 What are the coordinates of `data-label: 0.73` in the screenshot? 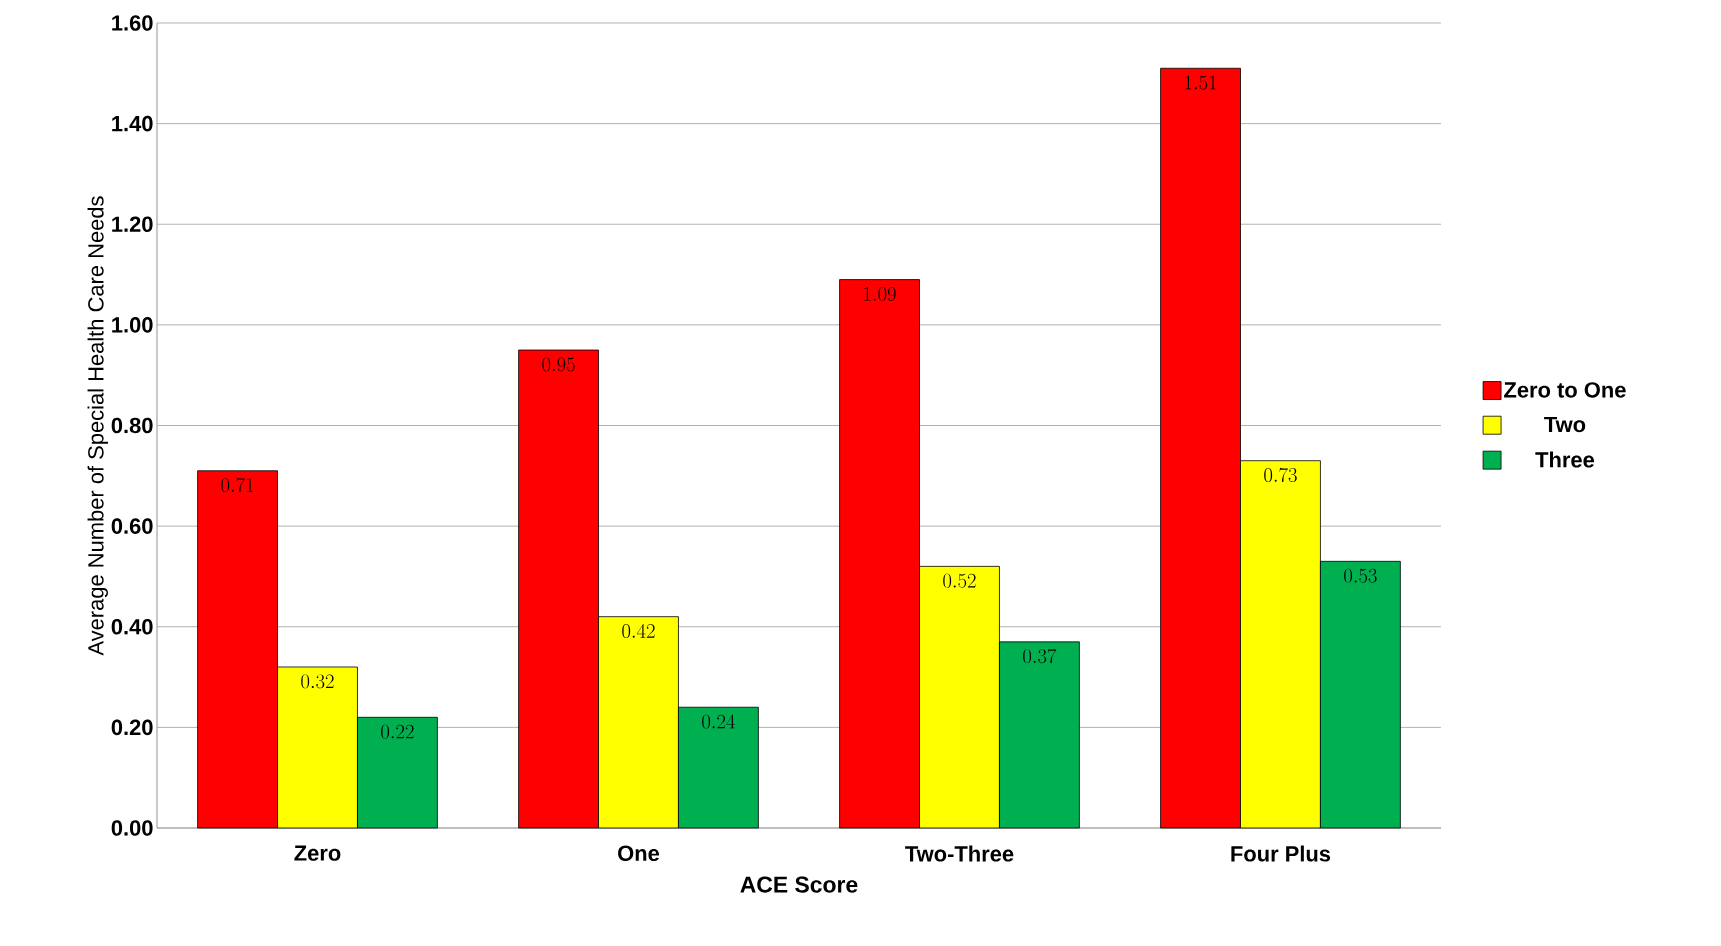 It's located at (1280, 475).